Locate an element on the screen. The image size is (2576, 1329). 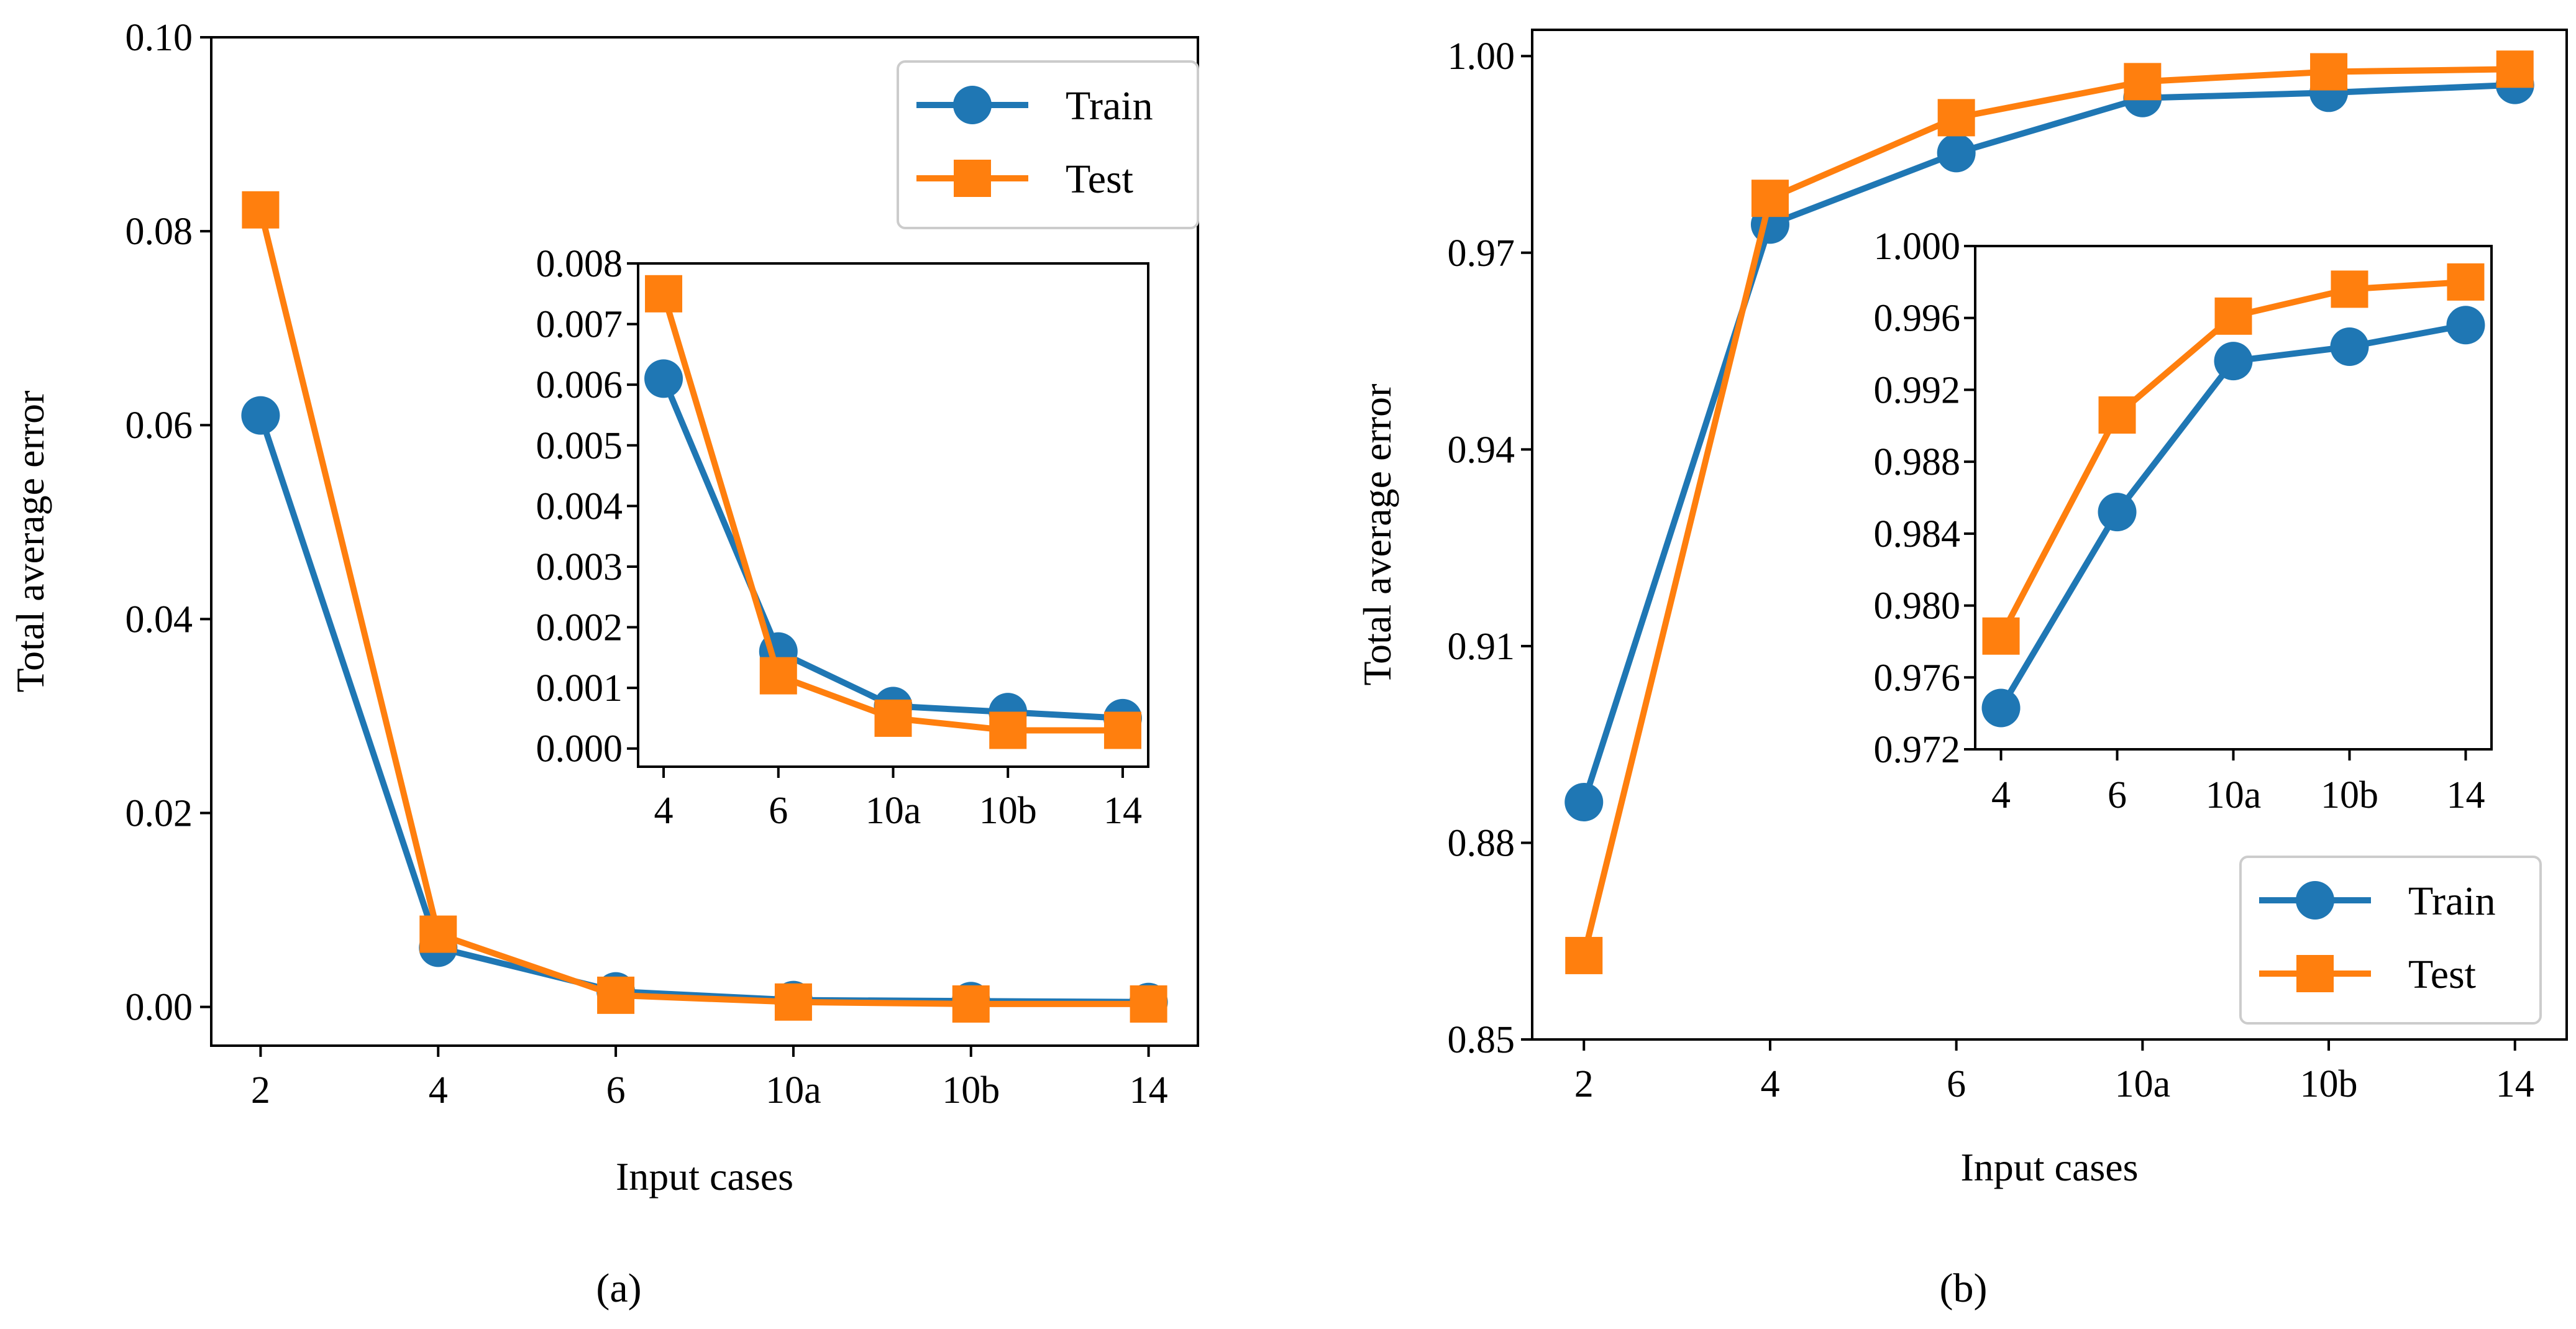
y-tick-label: 0.04 is located at coordinates (159, 619).